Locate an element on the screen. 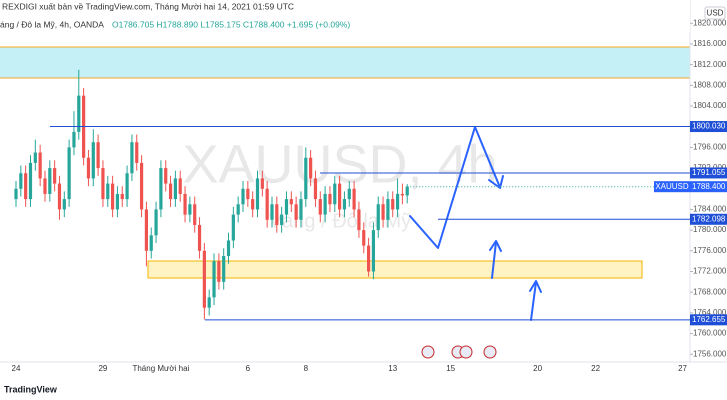 This screenshot has height=400, width=727. event-icons is located at coordinates (459, 352).